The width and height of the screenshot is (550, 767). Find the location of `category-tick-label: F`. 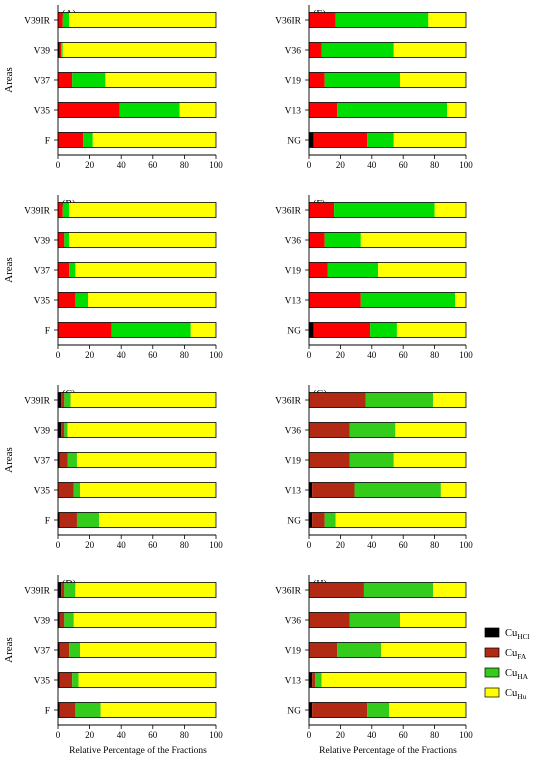

category-tick-label: F is located at coordinates (47, 142).